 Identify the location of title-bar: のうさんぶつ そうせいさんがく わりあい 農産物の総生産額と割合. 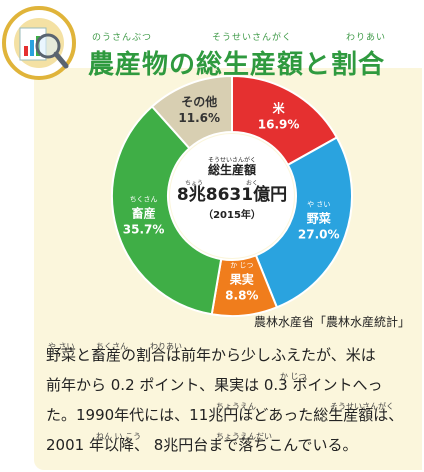
(243, 52).